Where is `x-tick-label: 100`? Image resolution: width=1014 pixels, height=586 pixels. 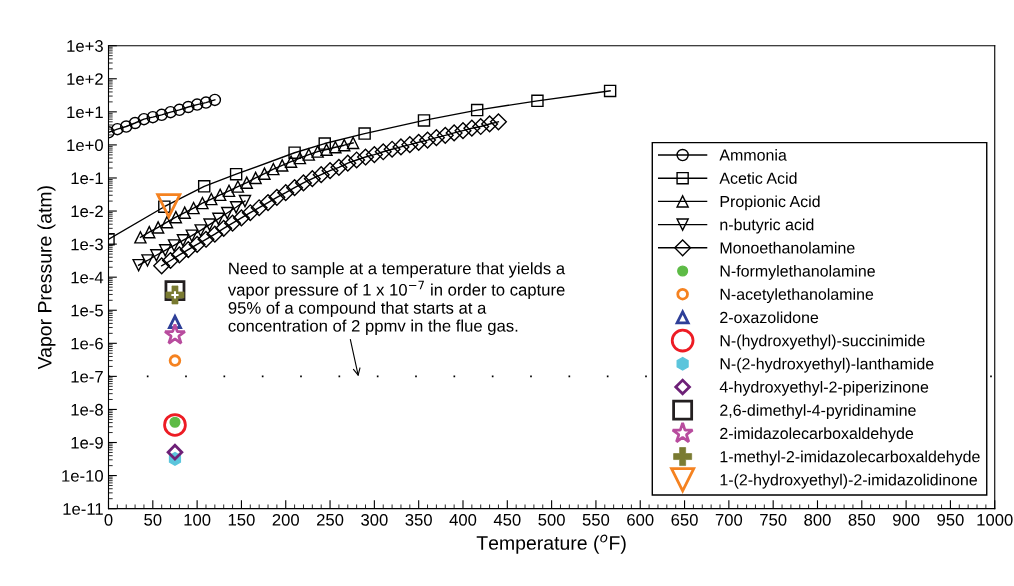
x-tick-label: 100 is located at coordinates (197, 519).